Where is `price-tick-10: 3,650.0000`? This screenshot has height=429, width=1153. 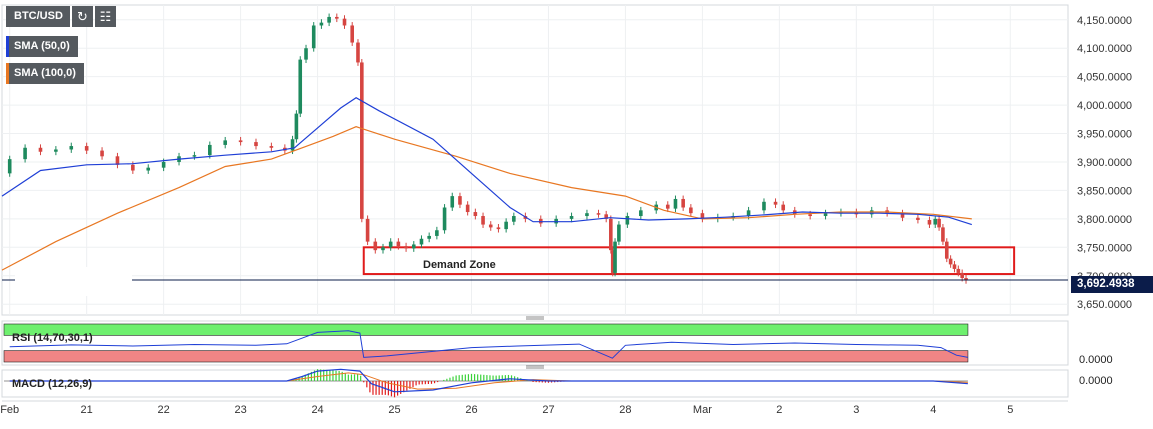
price-tick-10: 3,650.0000 is located at coordinates (1104, 305).